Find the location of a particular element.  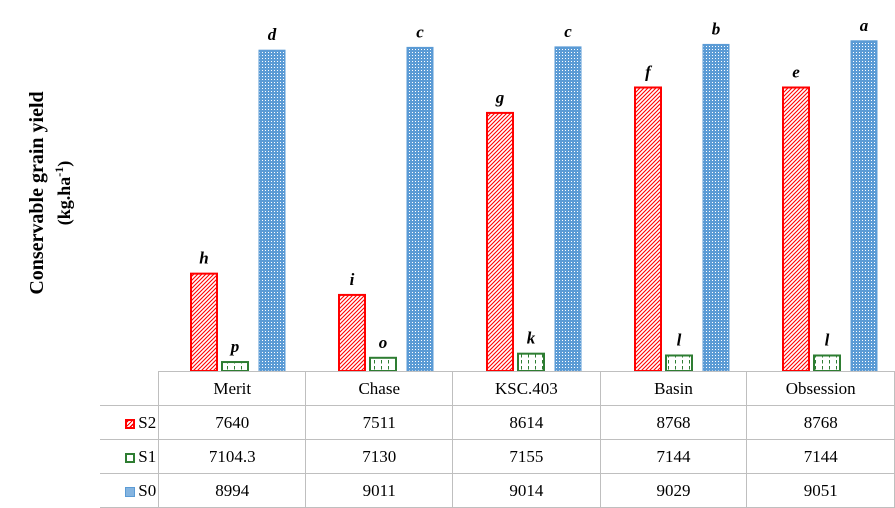

table-row: S0 8994 9011 9014 9029 9051 is located at coordinates (497, 490).